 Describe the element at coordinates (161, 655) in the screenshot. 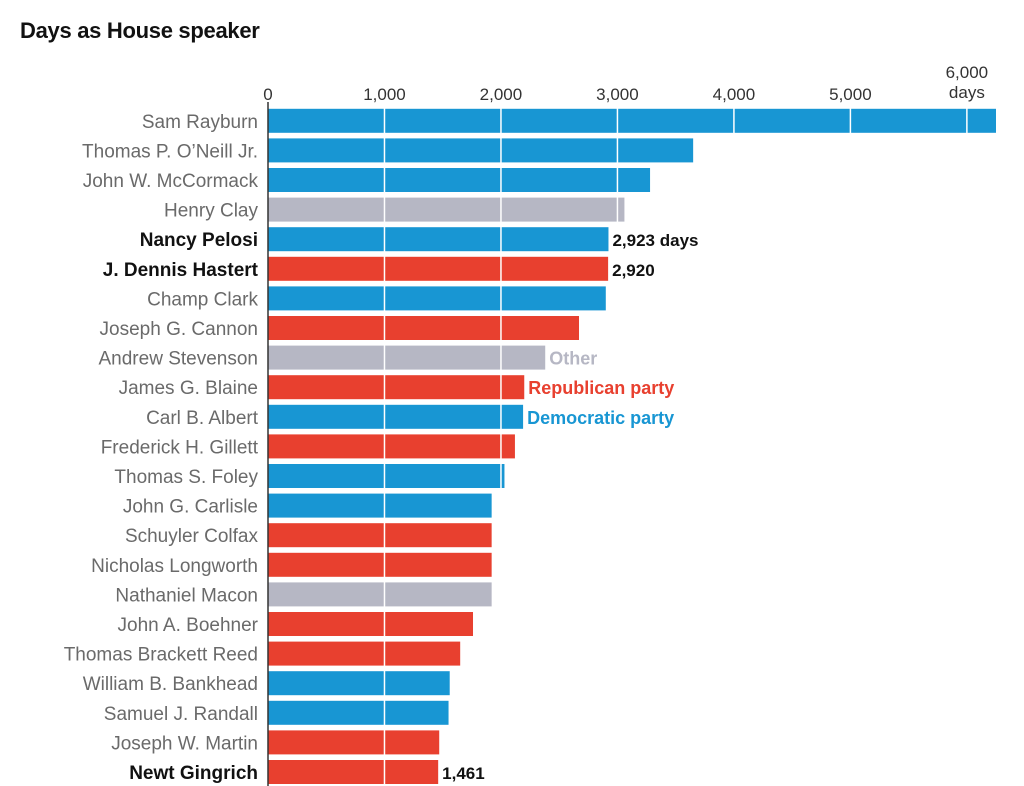

I see `category-label: Thomas Brackett Reed` at that location.